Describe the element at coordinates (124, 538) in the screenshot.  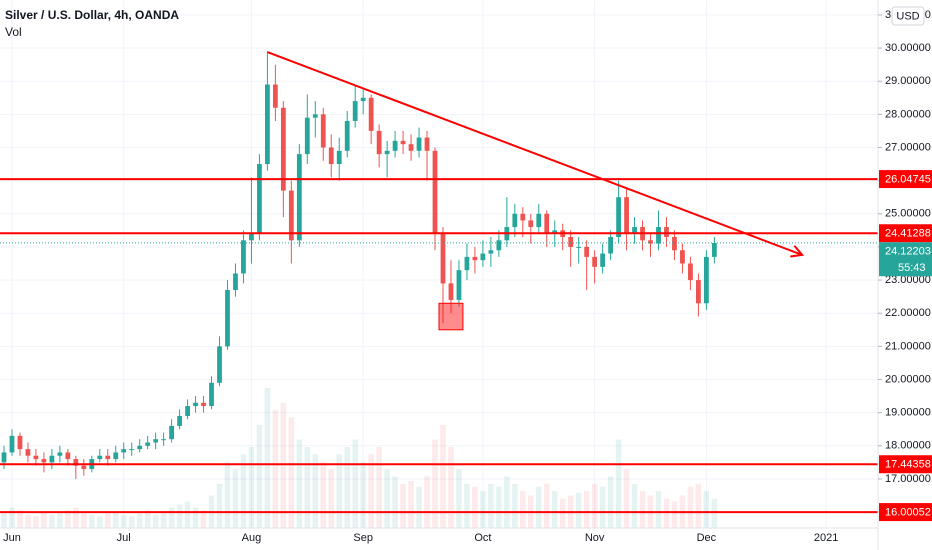
I see `x-tick-label: Jul` at that location.